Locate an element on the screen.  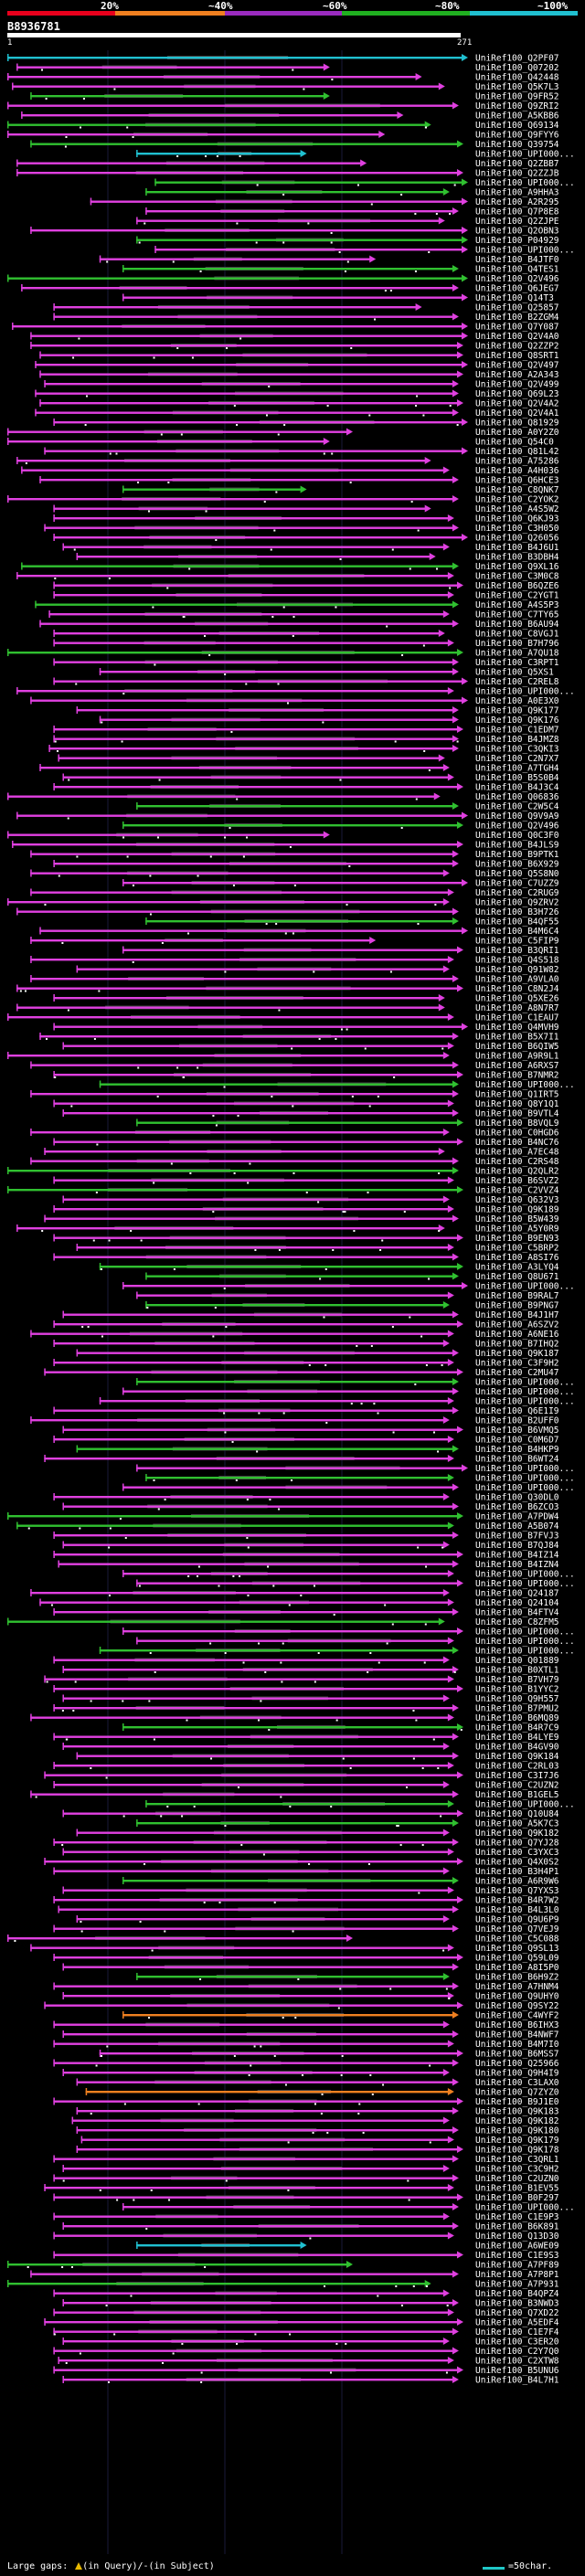
hit-label: UniRef100_A4S5P3 is located at coordinates (517, 605).